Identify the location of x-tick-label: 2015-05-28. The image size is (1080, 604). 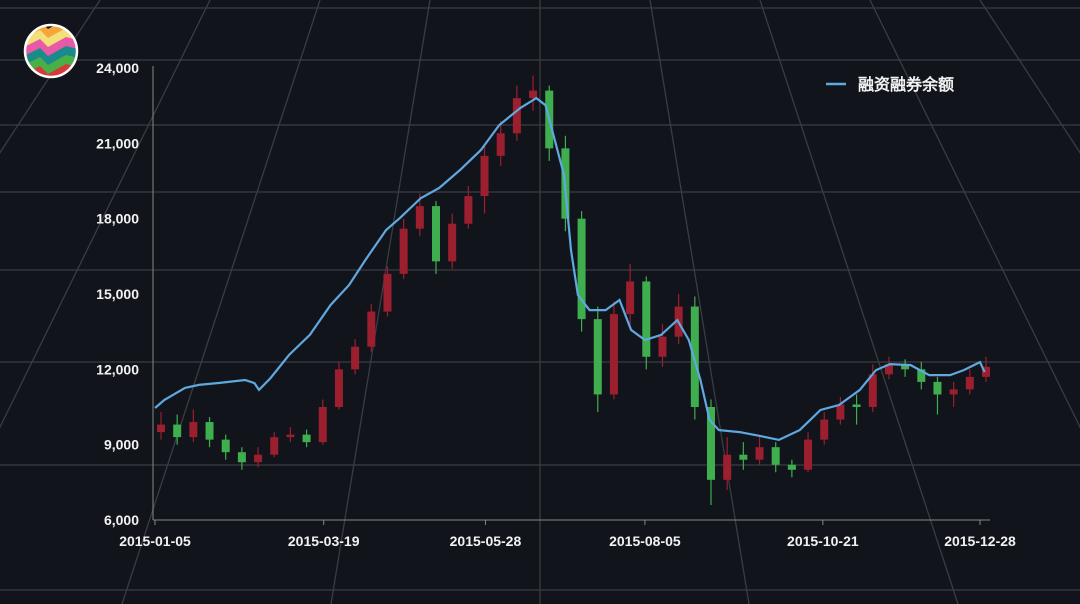
(486, 541).